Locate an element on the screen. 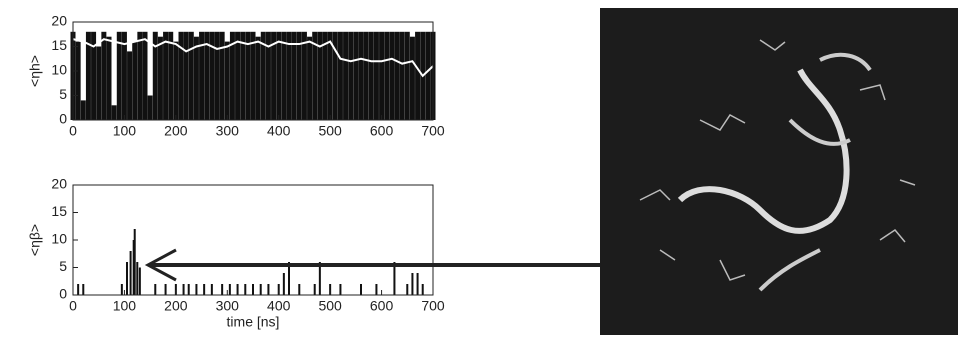  x-tick-label: 300 is located at coordinates (228, 131).